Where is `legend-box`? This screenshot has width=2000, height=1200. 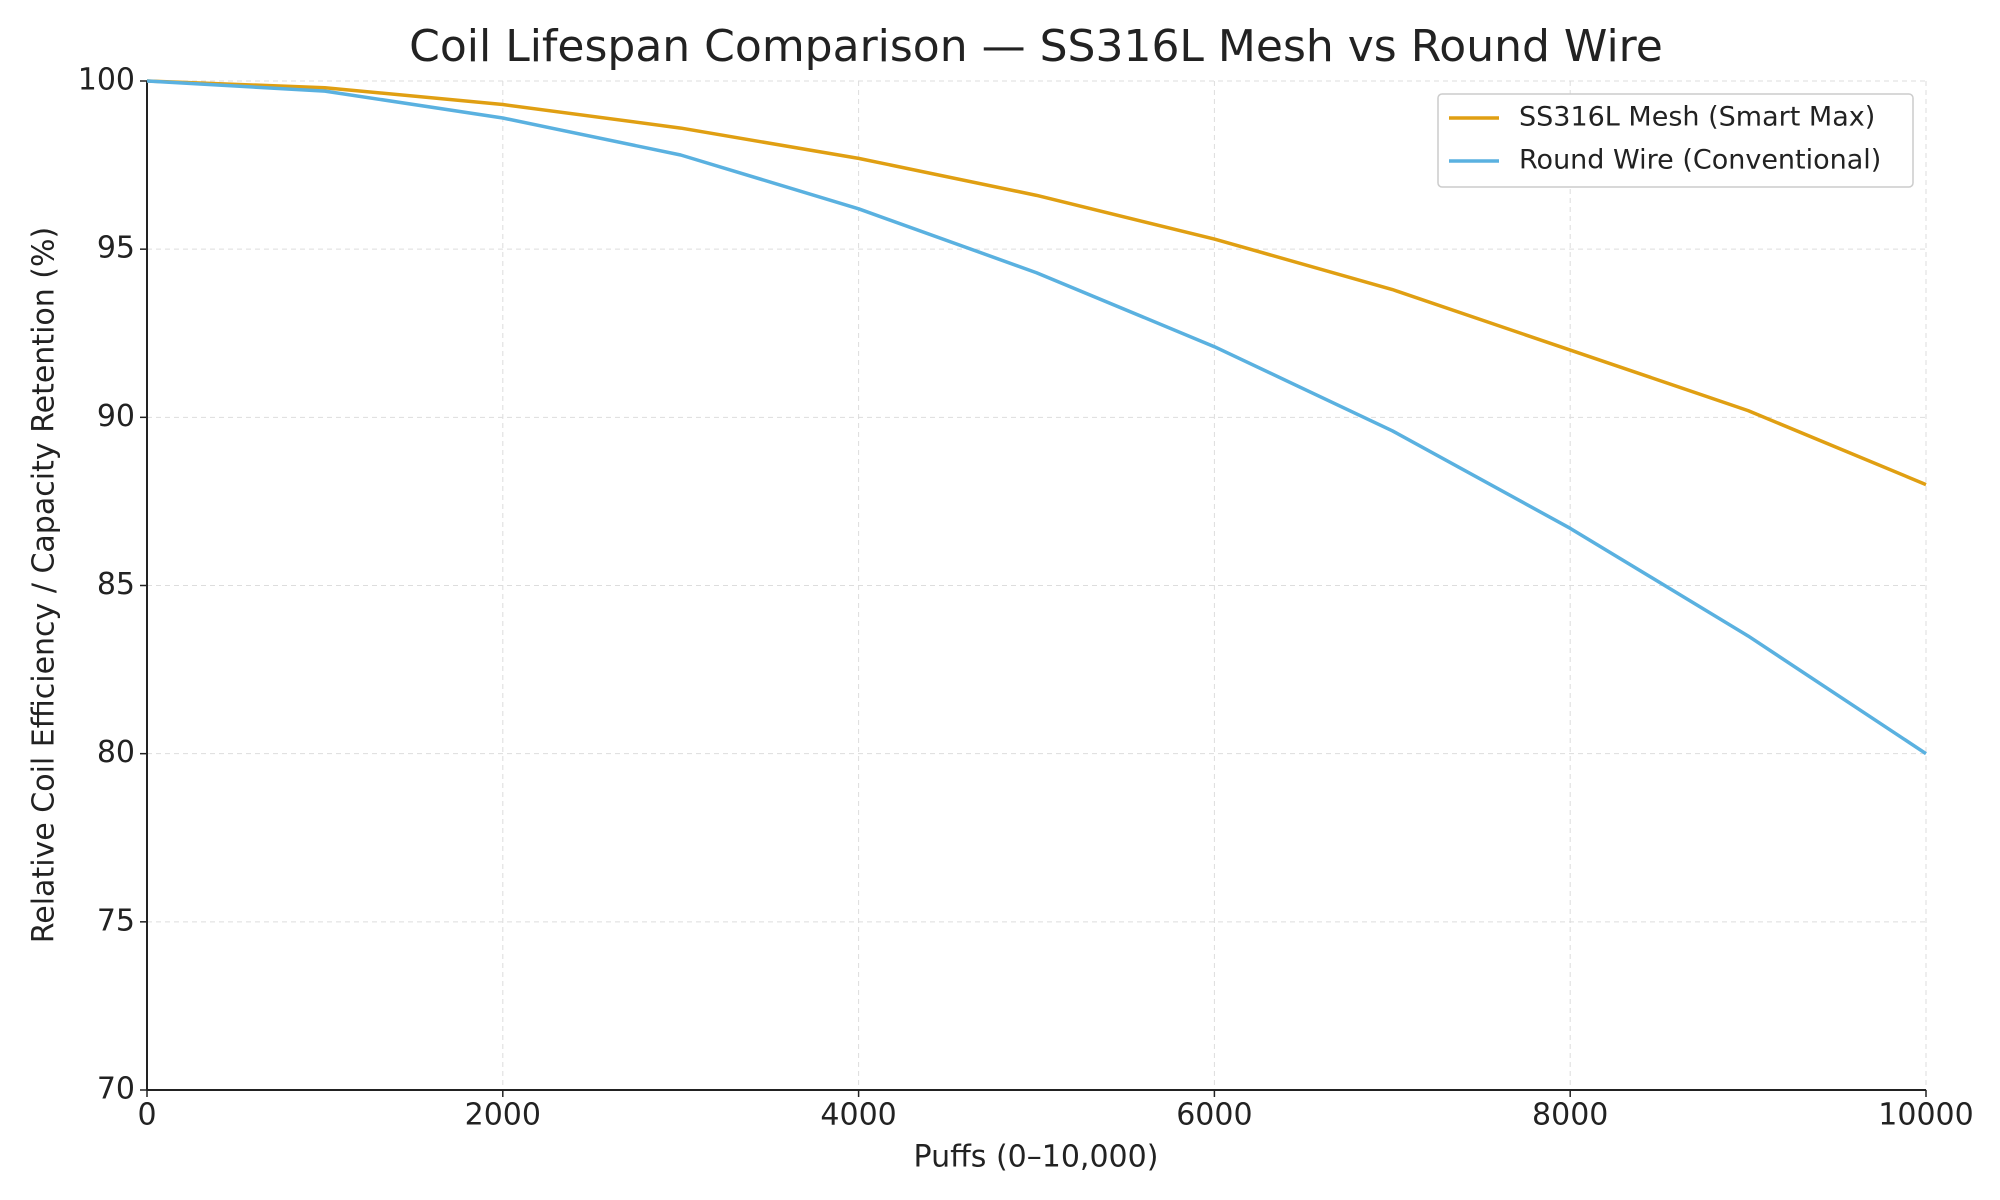 legend-box is located at coordinates (1675, 140).